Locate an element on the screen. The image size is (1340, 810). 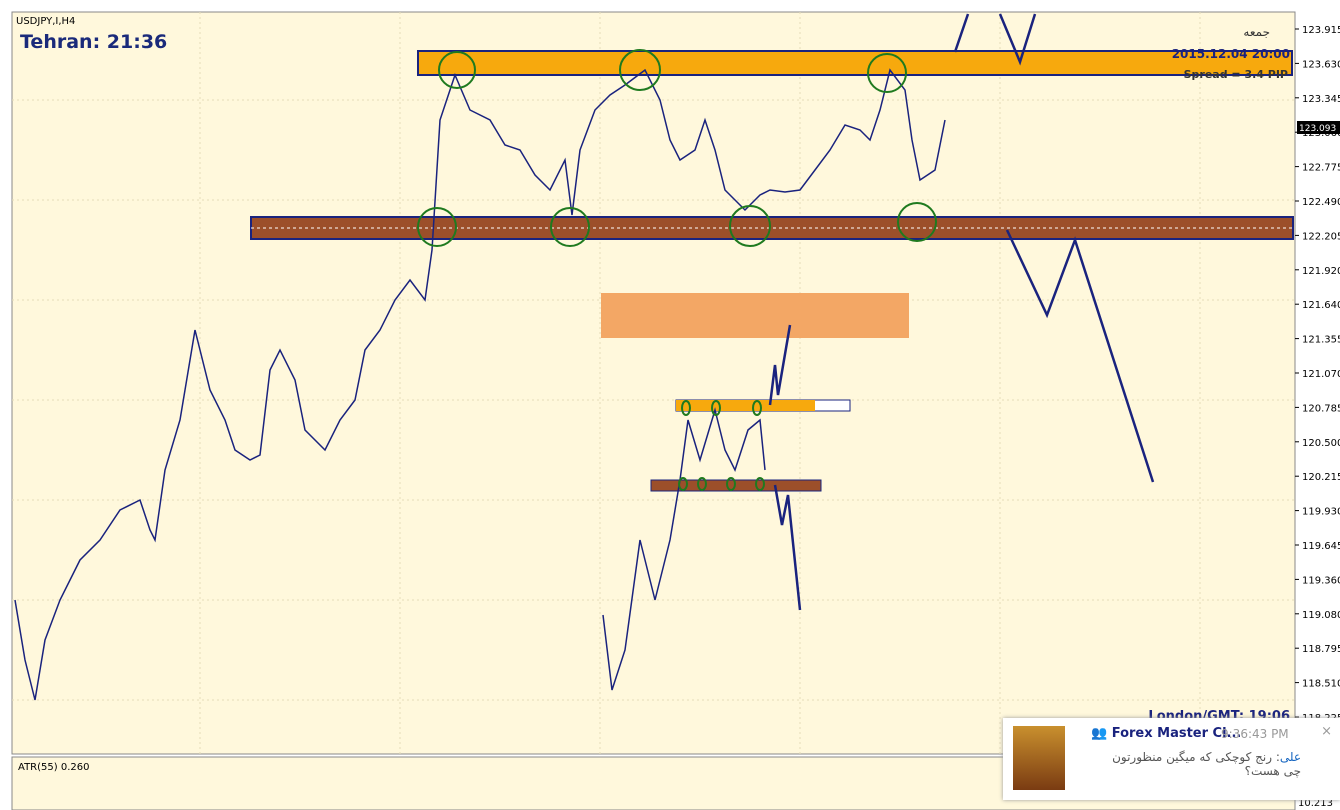
day: جمعه is located at coordinates (1256, 32).